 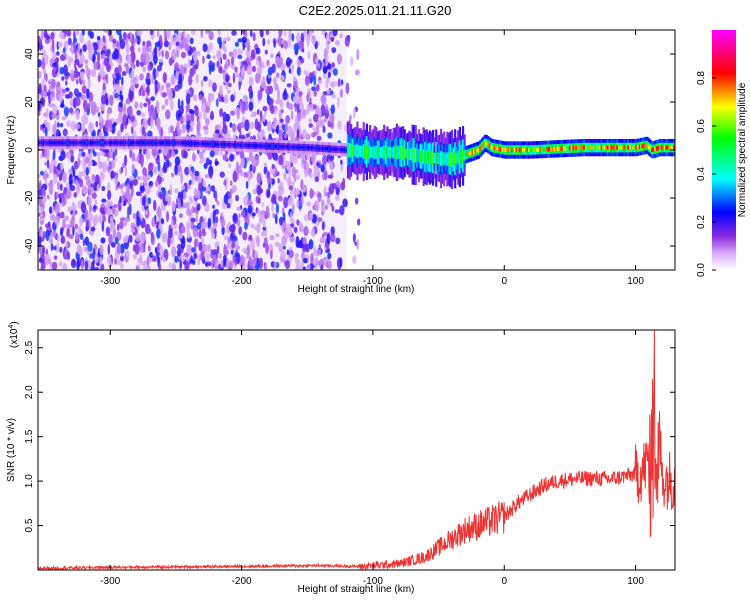 What do you see at coordinates (110, 581) in the screenshot?
I see `x-tick-label: -300` at bounding box center [110, 581].